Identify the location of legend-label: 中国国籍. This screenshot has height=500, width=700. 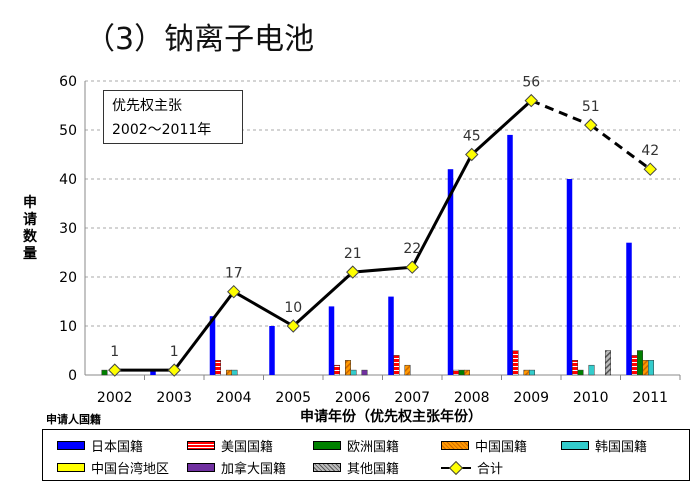
(501, 447).